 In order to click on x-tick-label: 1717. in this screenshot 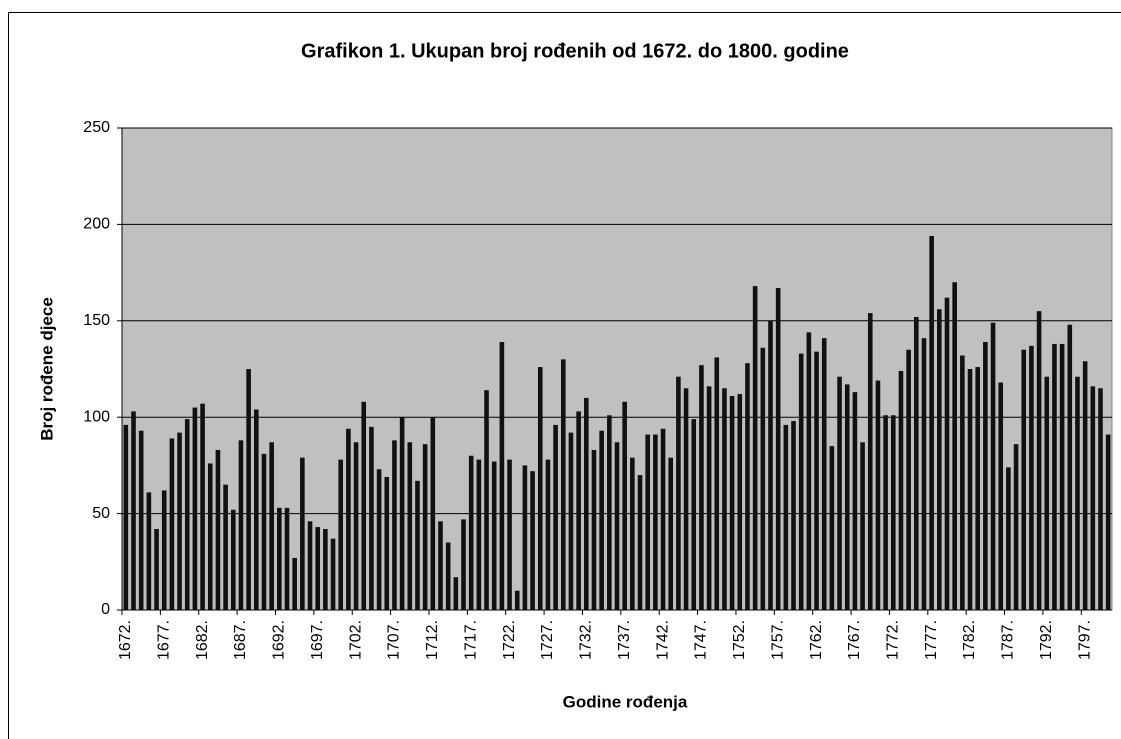, I will do `click(470, 640)`.